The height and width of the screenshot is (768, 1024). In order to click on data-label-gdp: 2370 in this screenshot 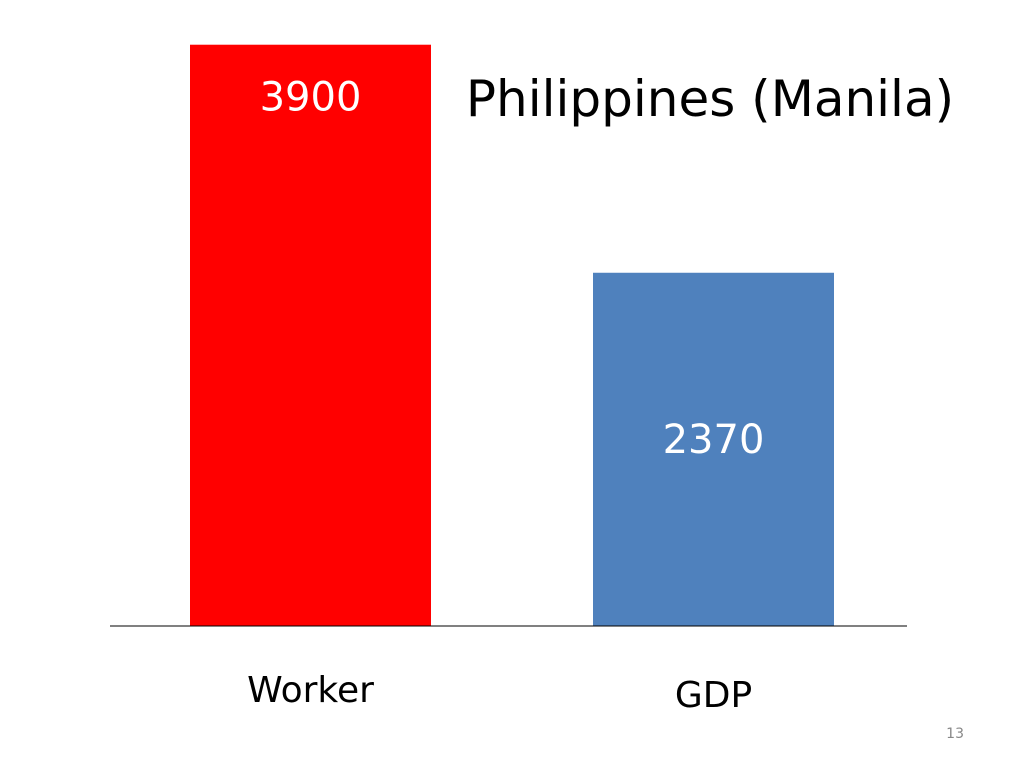, I will do `click(714, 440)`.